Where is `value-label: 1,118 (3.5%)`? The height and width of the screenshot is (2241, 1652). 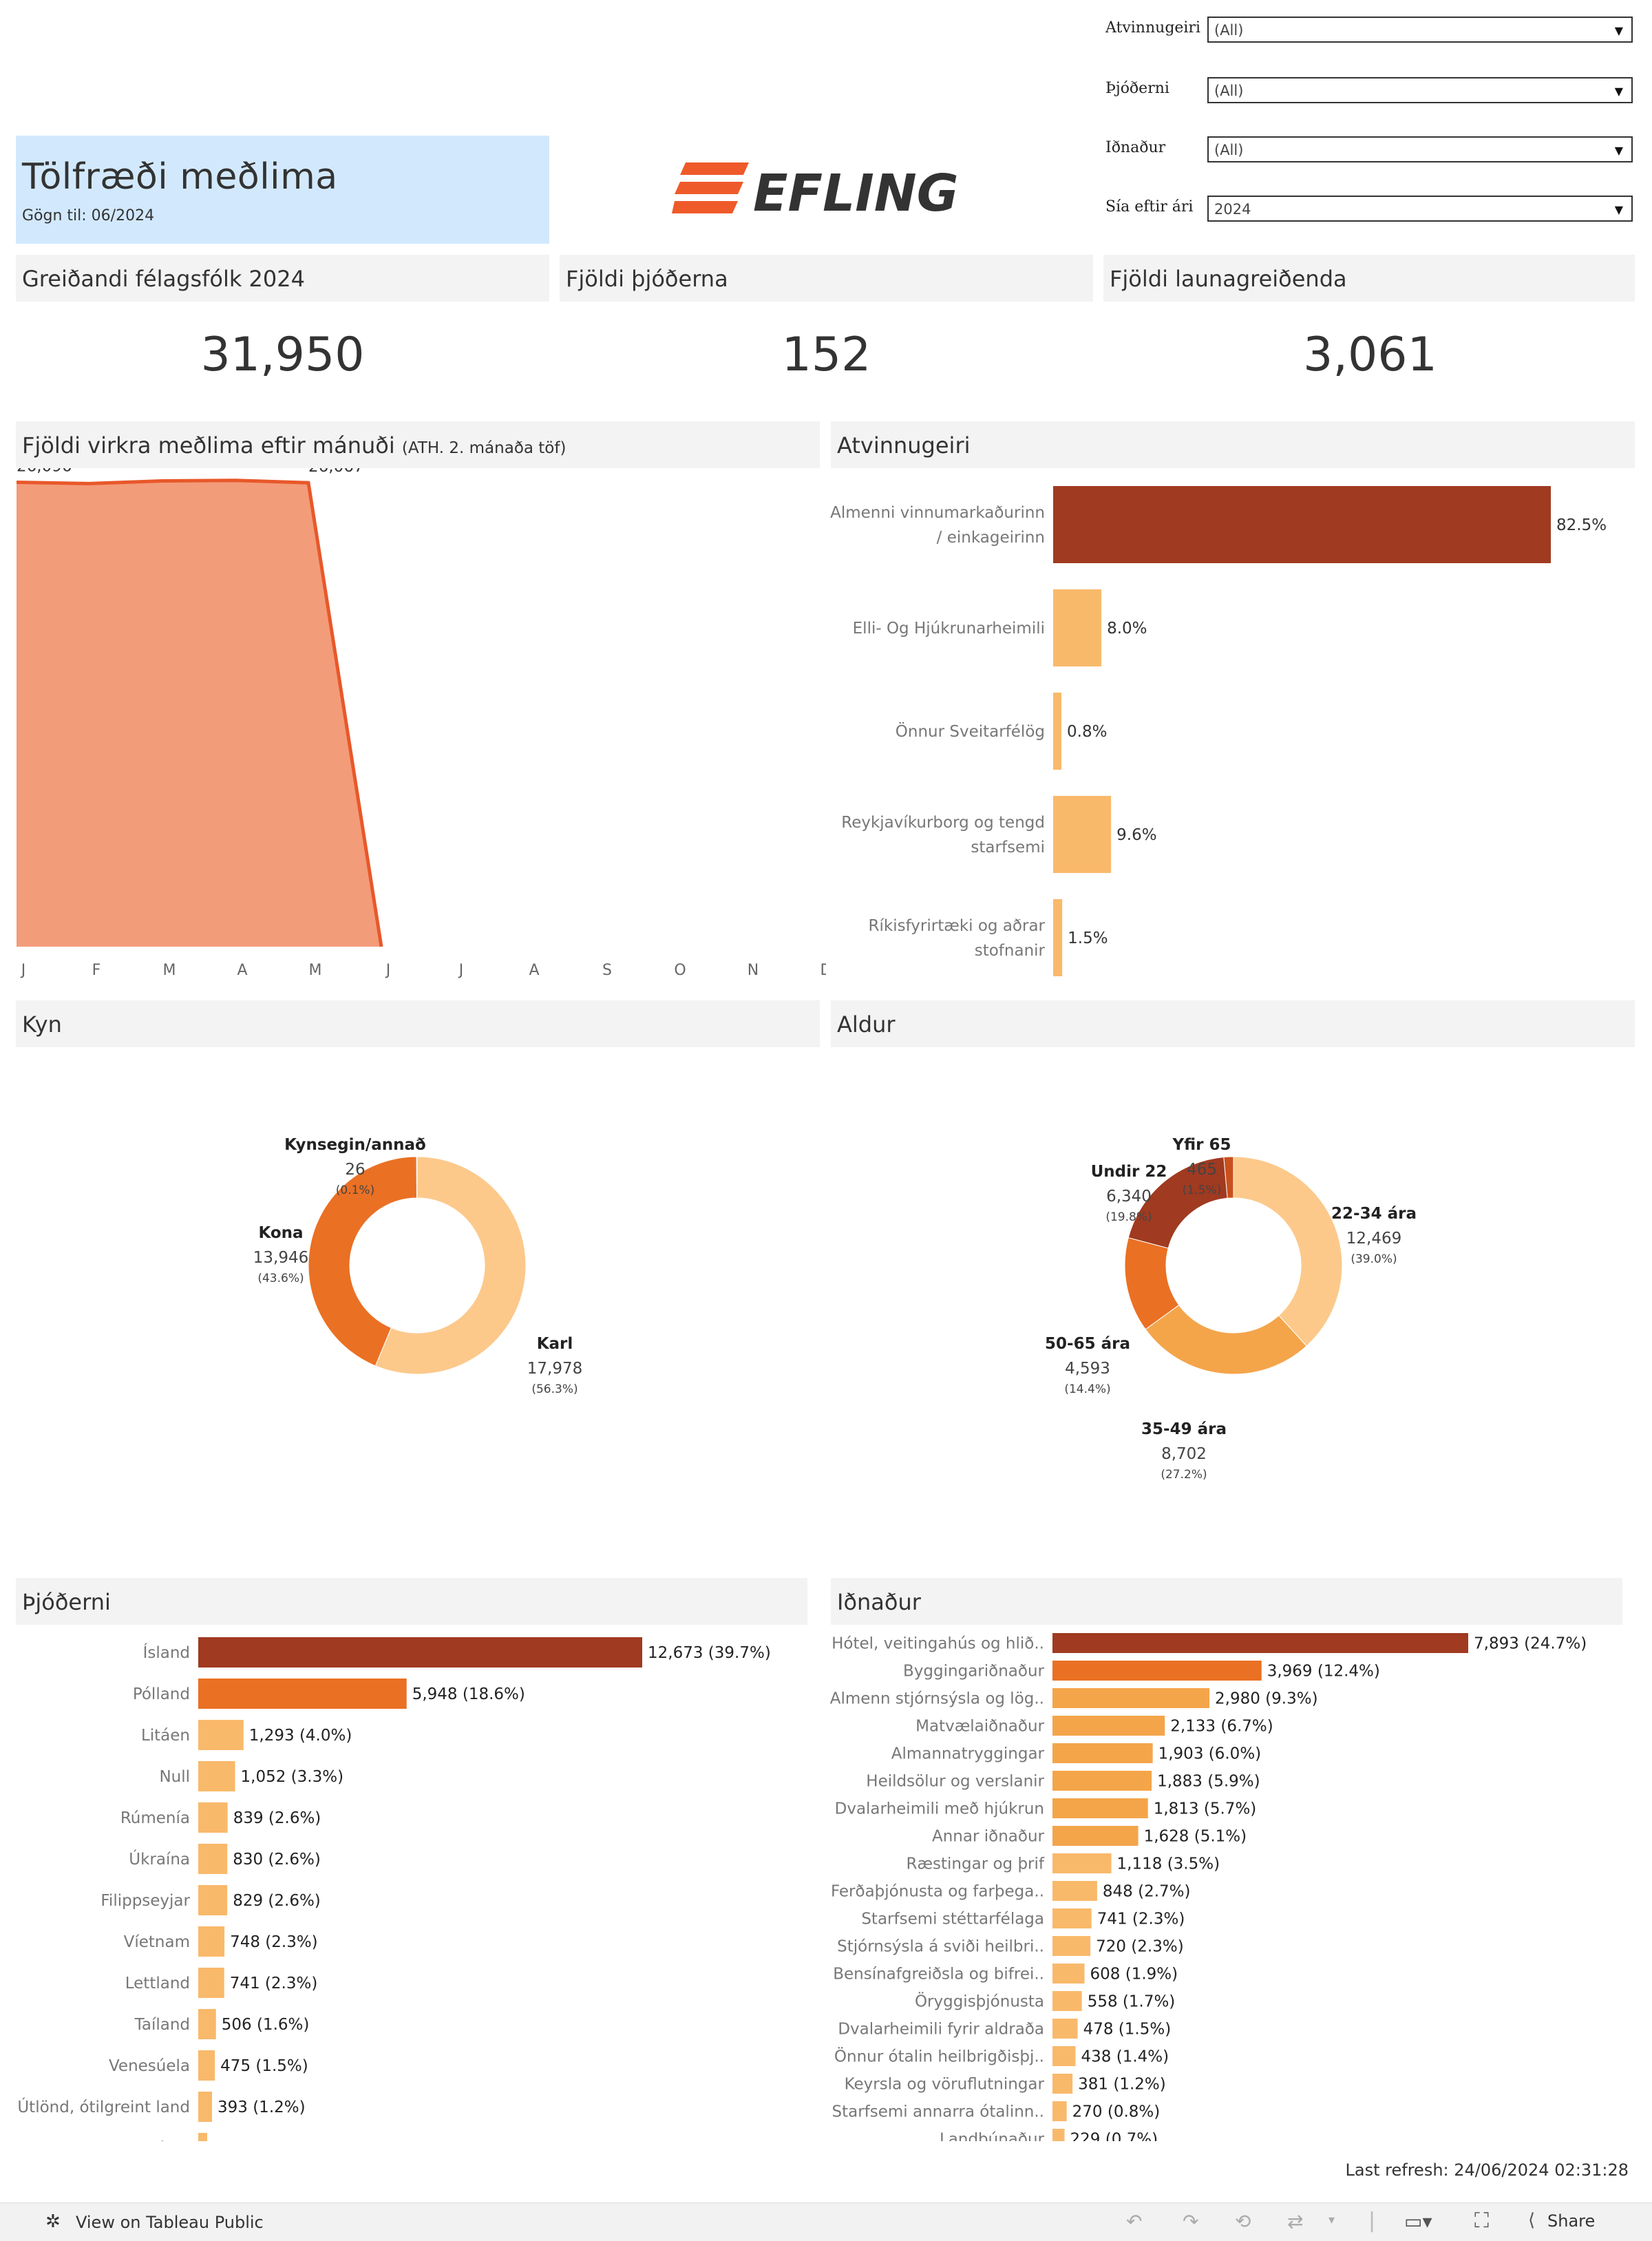 value-label: 1,118 (3.5%) is located at coordinates (1168, 1864).